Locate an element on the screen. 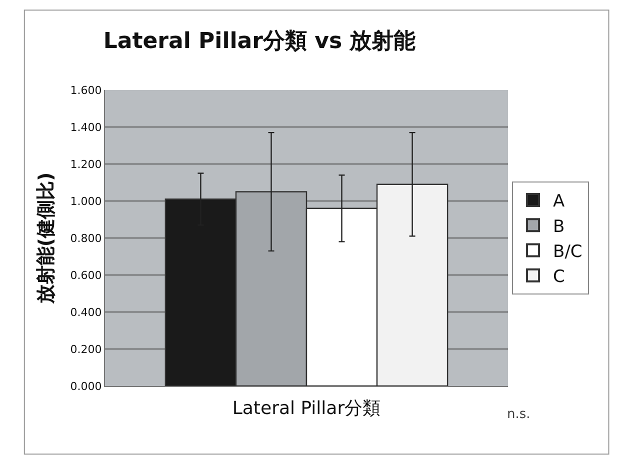  y-tick-label: 0.000 is located at coordinates (86, 386).